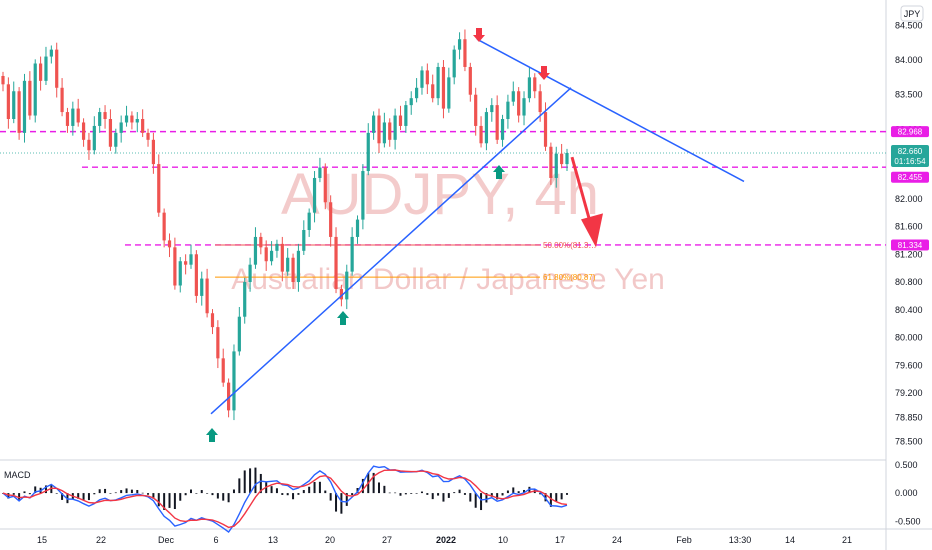 The width and height of the screenshot is (932, 550). I want to click on trendline-resistance, so click(610, 110).